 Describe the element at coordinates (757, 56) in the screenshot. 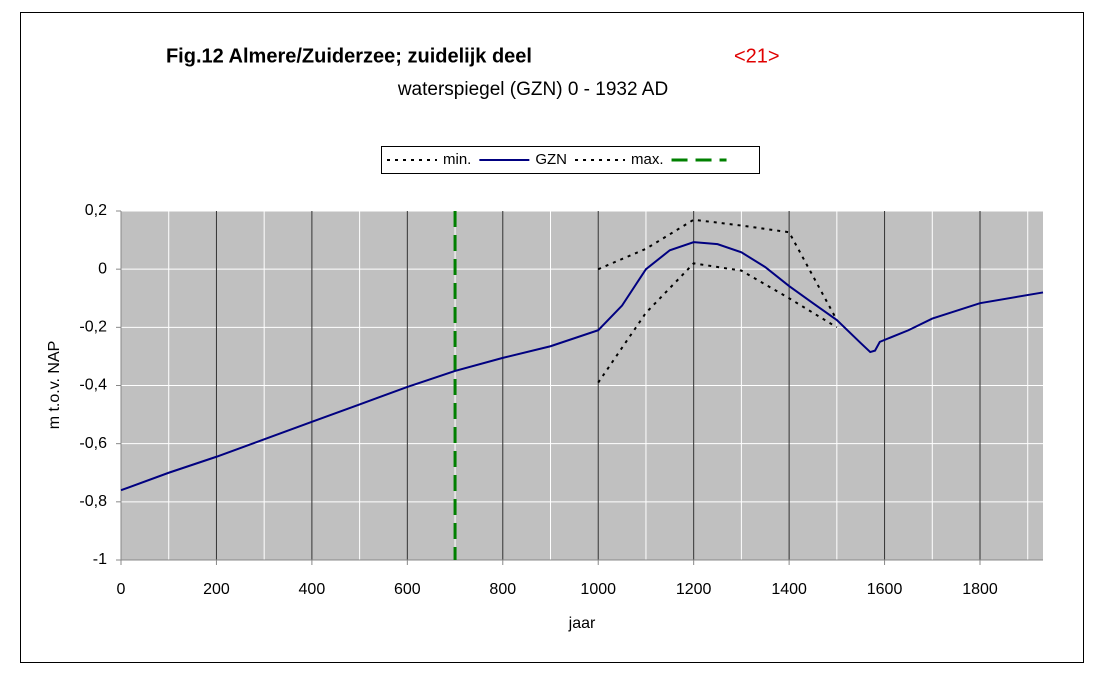

I see `chart-title-tag: <21>` at that location.